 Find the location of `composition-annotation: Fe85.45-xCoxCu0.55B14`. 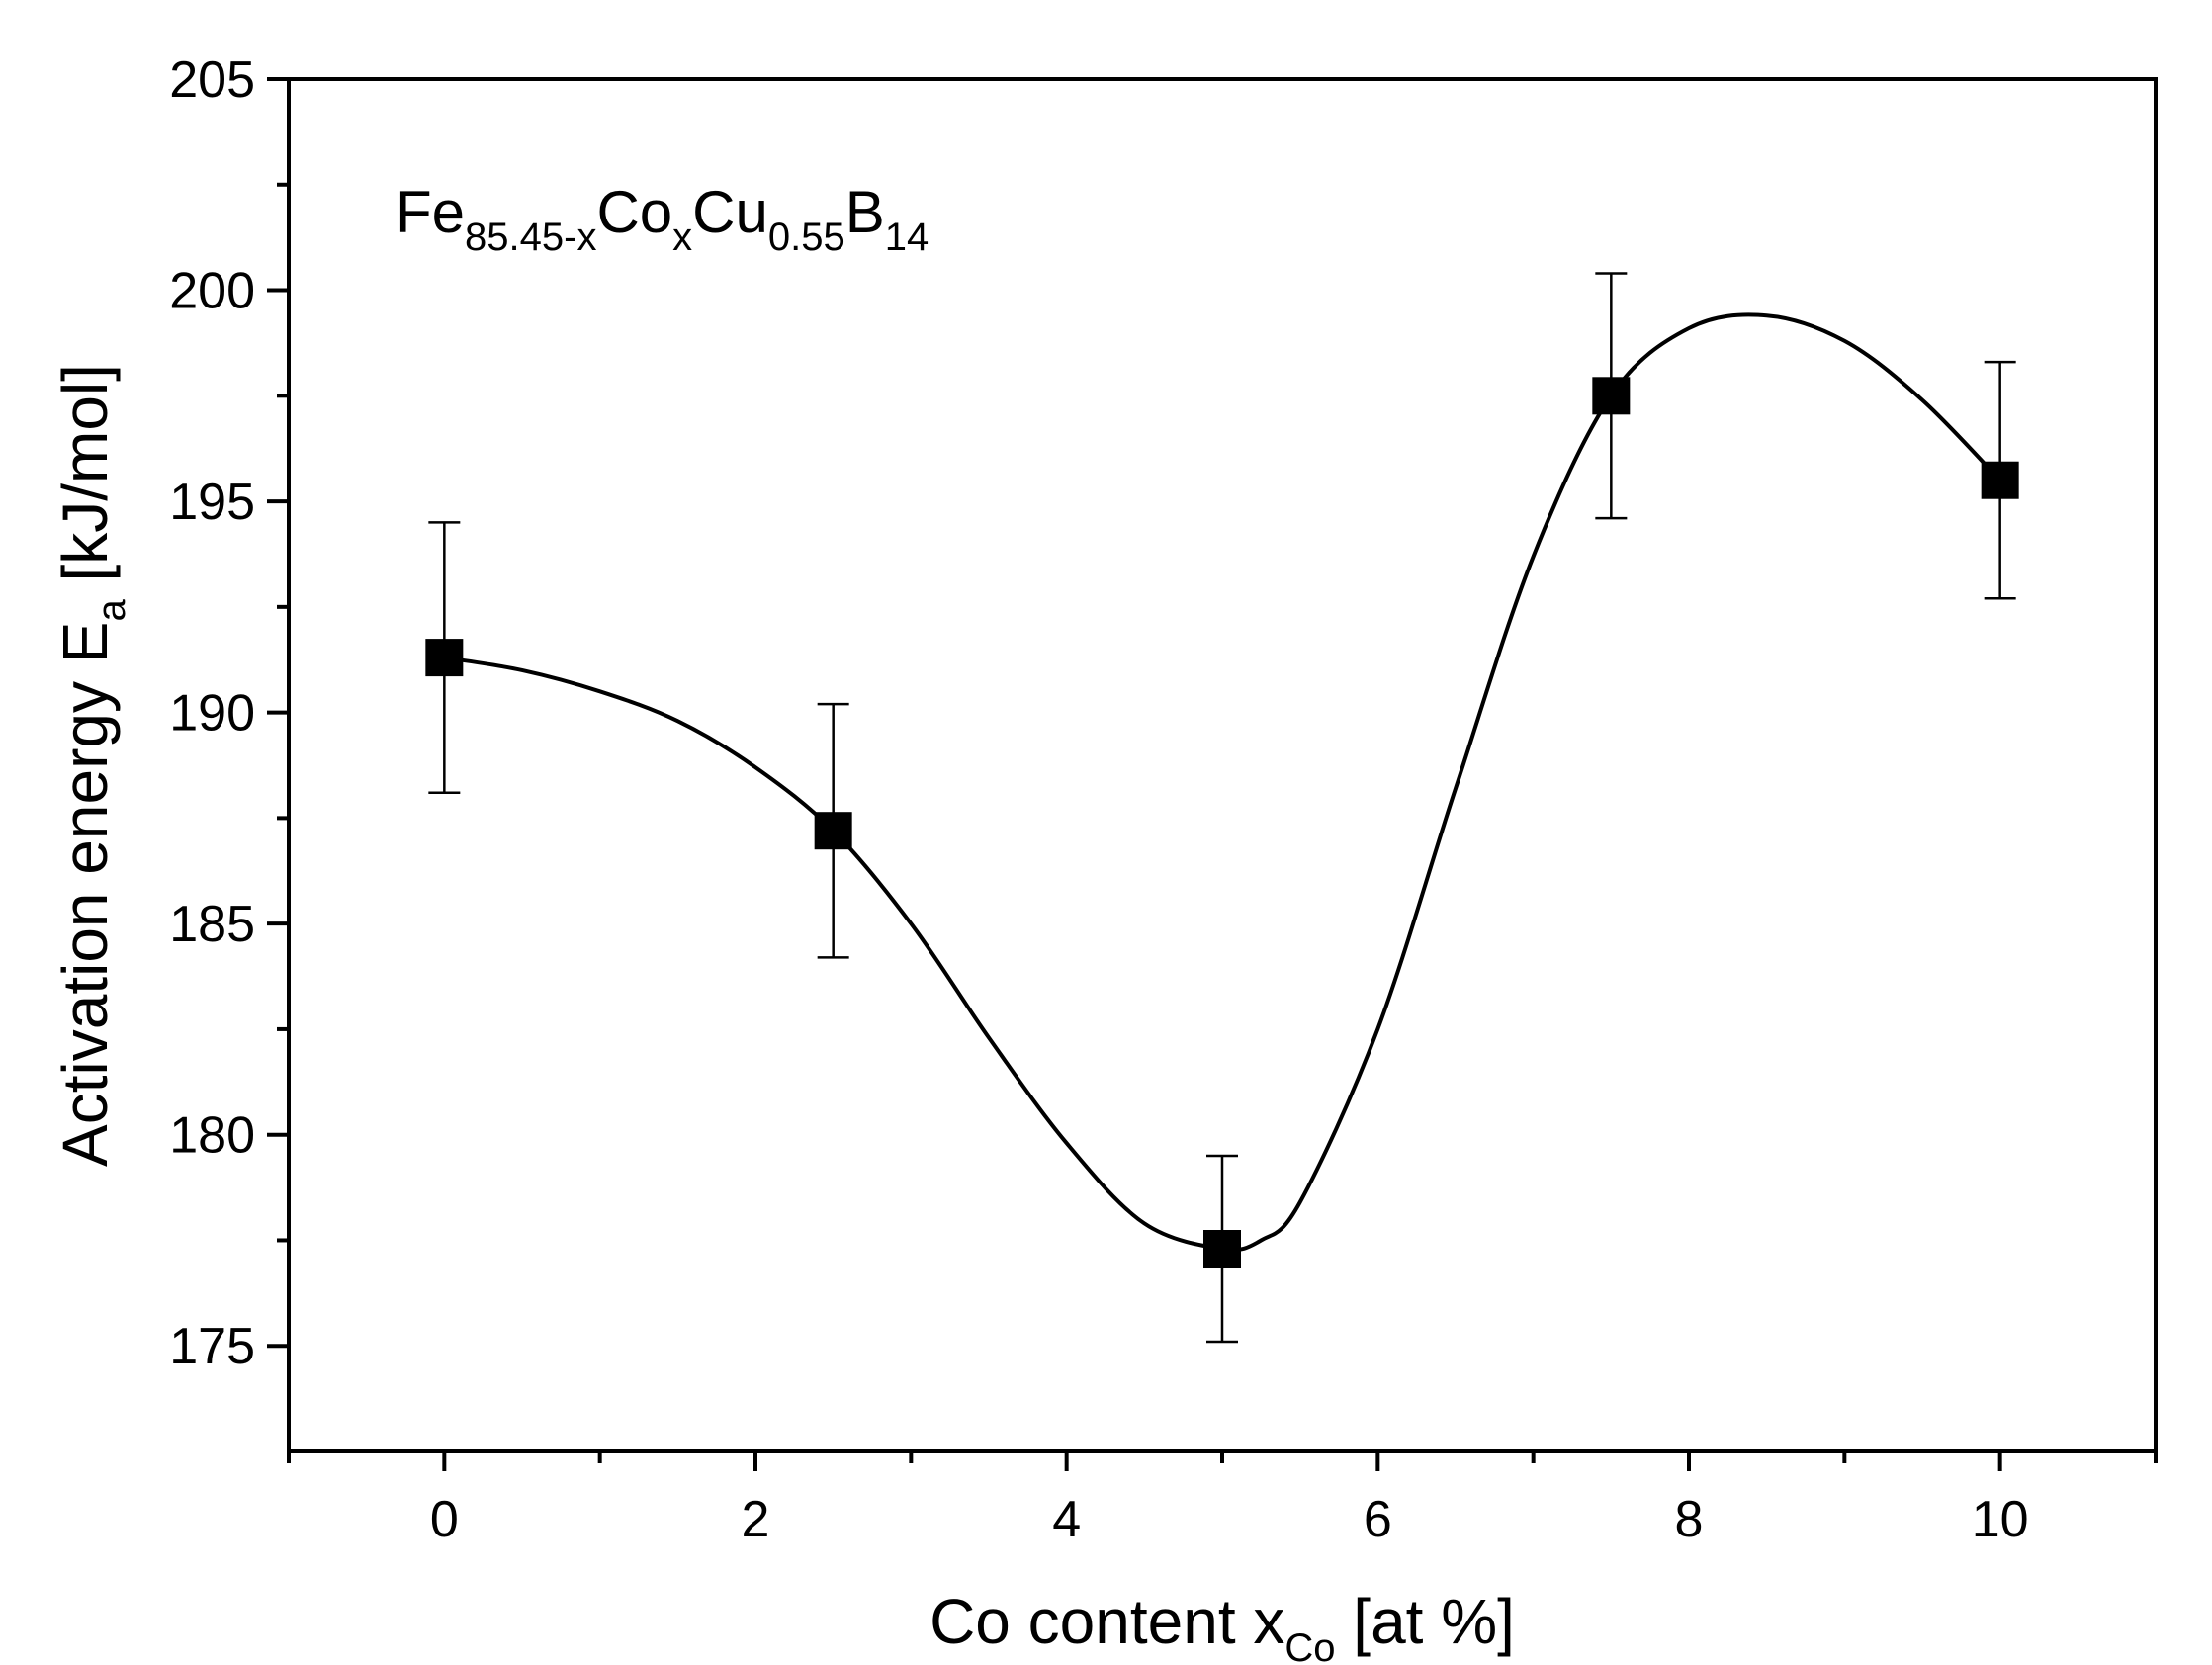

composition-annotation: Fe85.45-xCoxCu0.55B14 is located at coordinates (662, 219).